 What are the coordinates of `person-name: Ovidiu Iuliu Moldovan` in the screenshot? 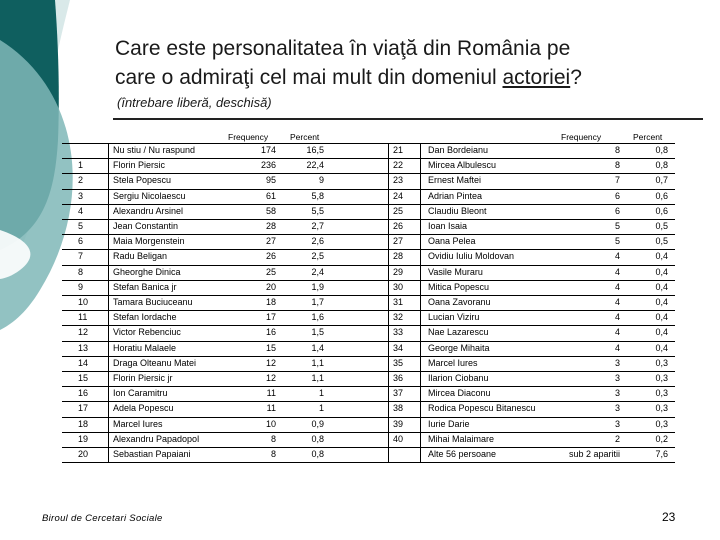 It's located at (471, 256).